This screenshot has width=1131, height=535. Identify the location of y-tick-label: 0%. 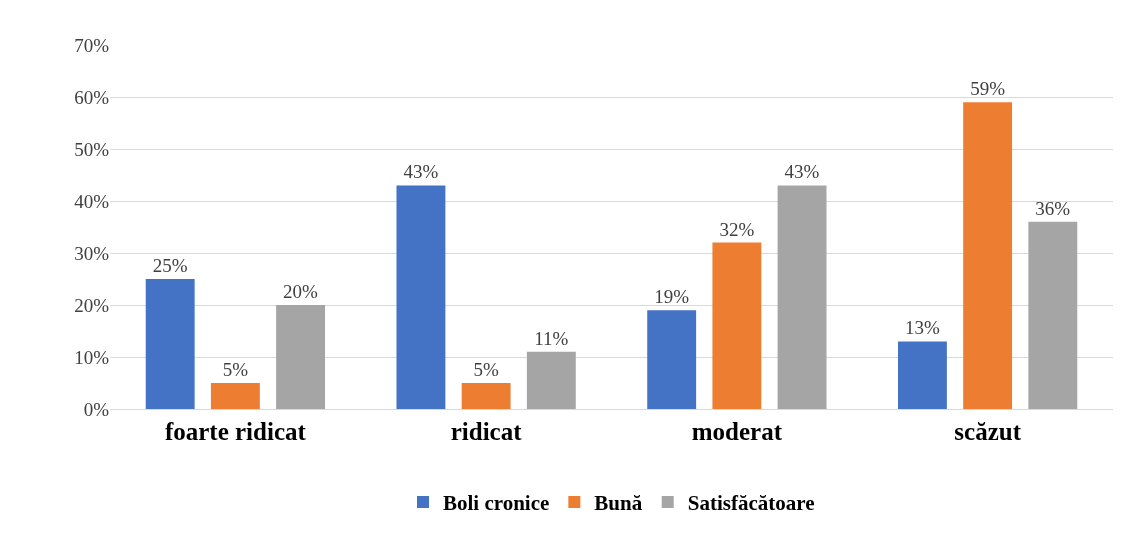
(96, 409).